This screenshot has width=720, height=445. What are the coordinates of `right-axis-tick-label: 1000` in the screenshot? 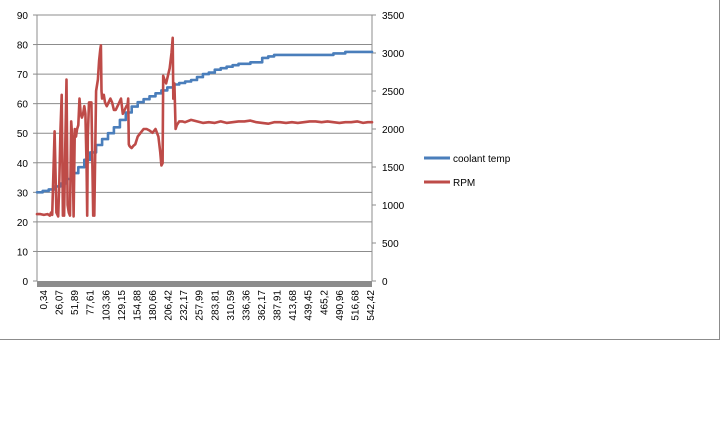 It's located at (393, 206).